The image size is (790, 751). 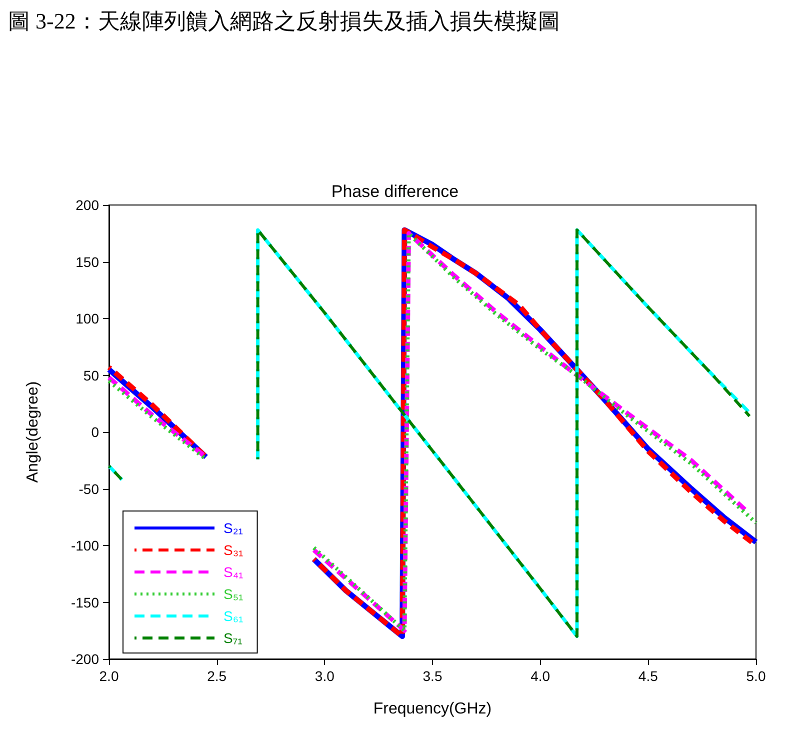 I want to click on y-tick-label: 0, so click(x=95, y=432).